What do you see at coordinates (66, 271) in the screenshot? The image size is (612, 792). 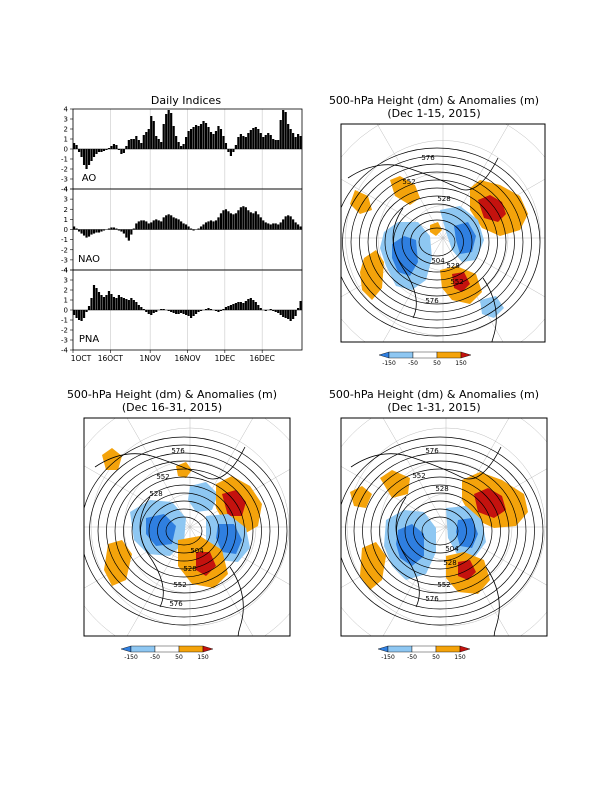 I see `y-tick-label: 4` at bounding box center [66, 271].